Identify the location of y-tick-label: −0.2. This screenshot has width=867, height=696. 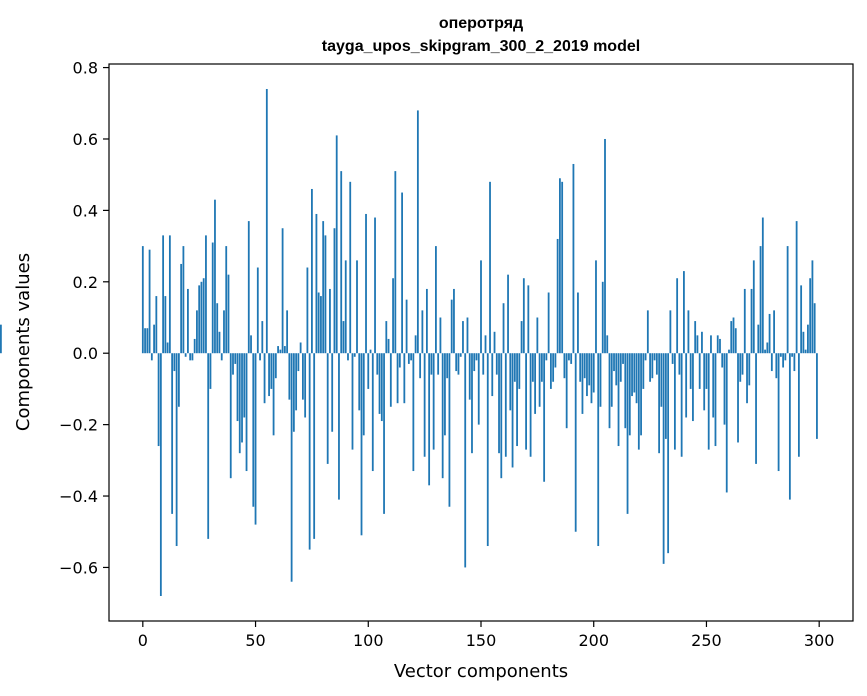
(78, 425).